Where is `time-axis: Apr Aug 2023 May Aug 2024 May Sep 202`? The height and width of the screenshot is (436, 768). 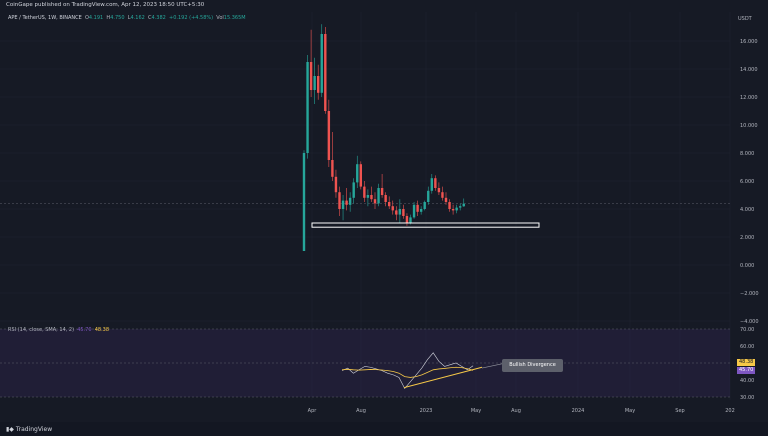 time-axis: Apr Aug 2023 May Aug 2024 May Sep 202 is located at coordinates (521, 411).